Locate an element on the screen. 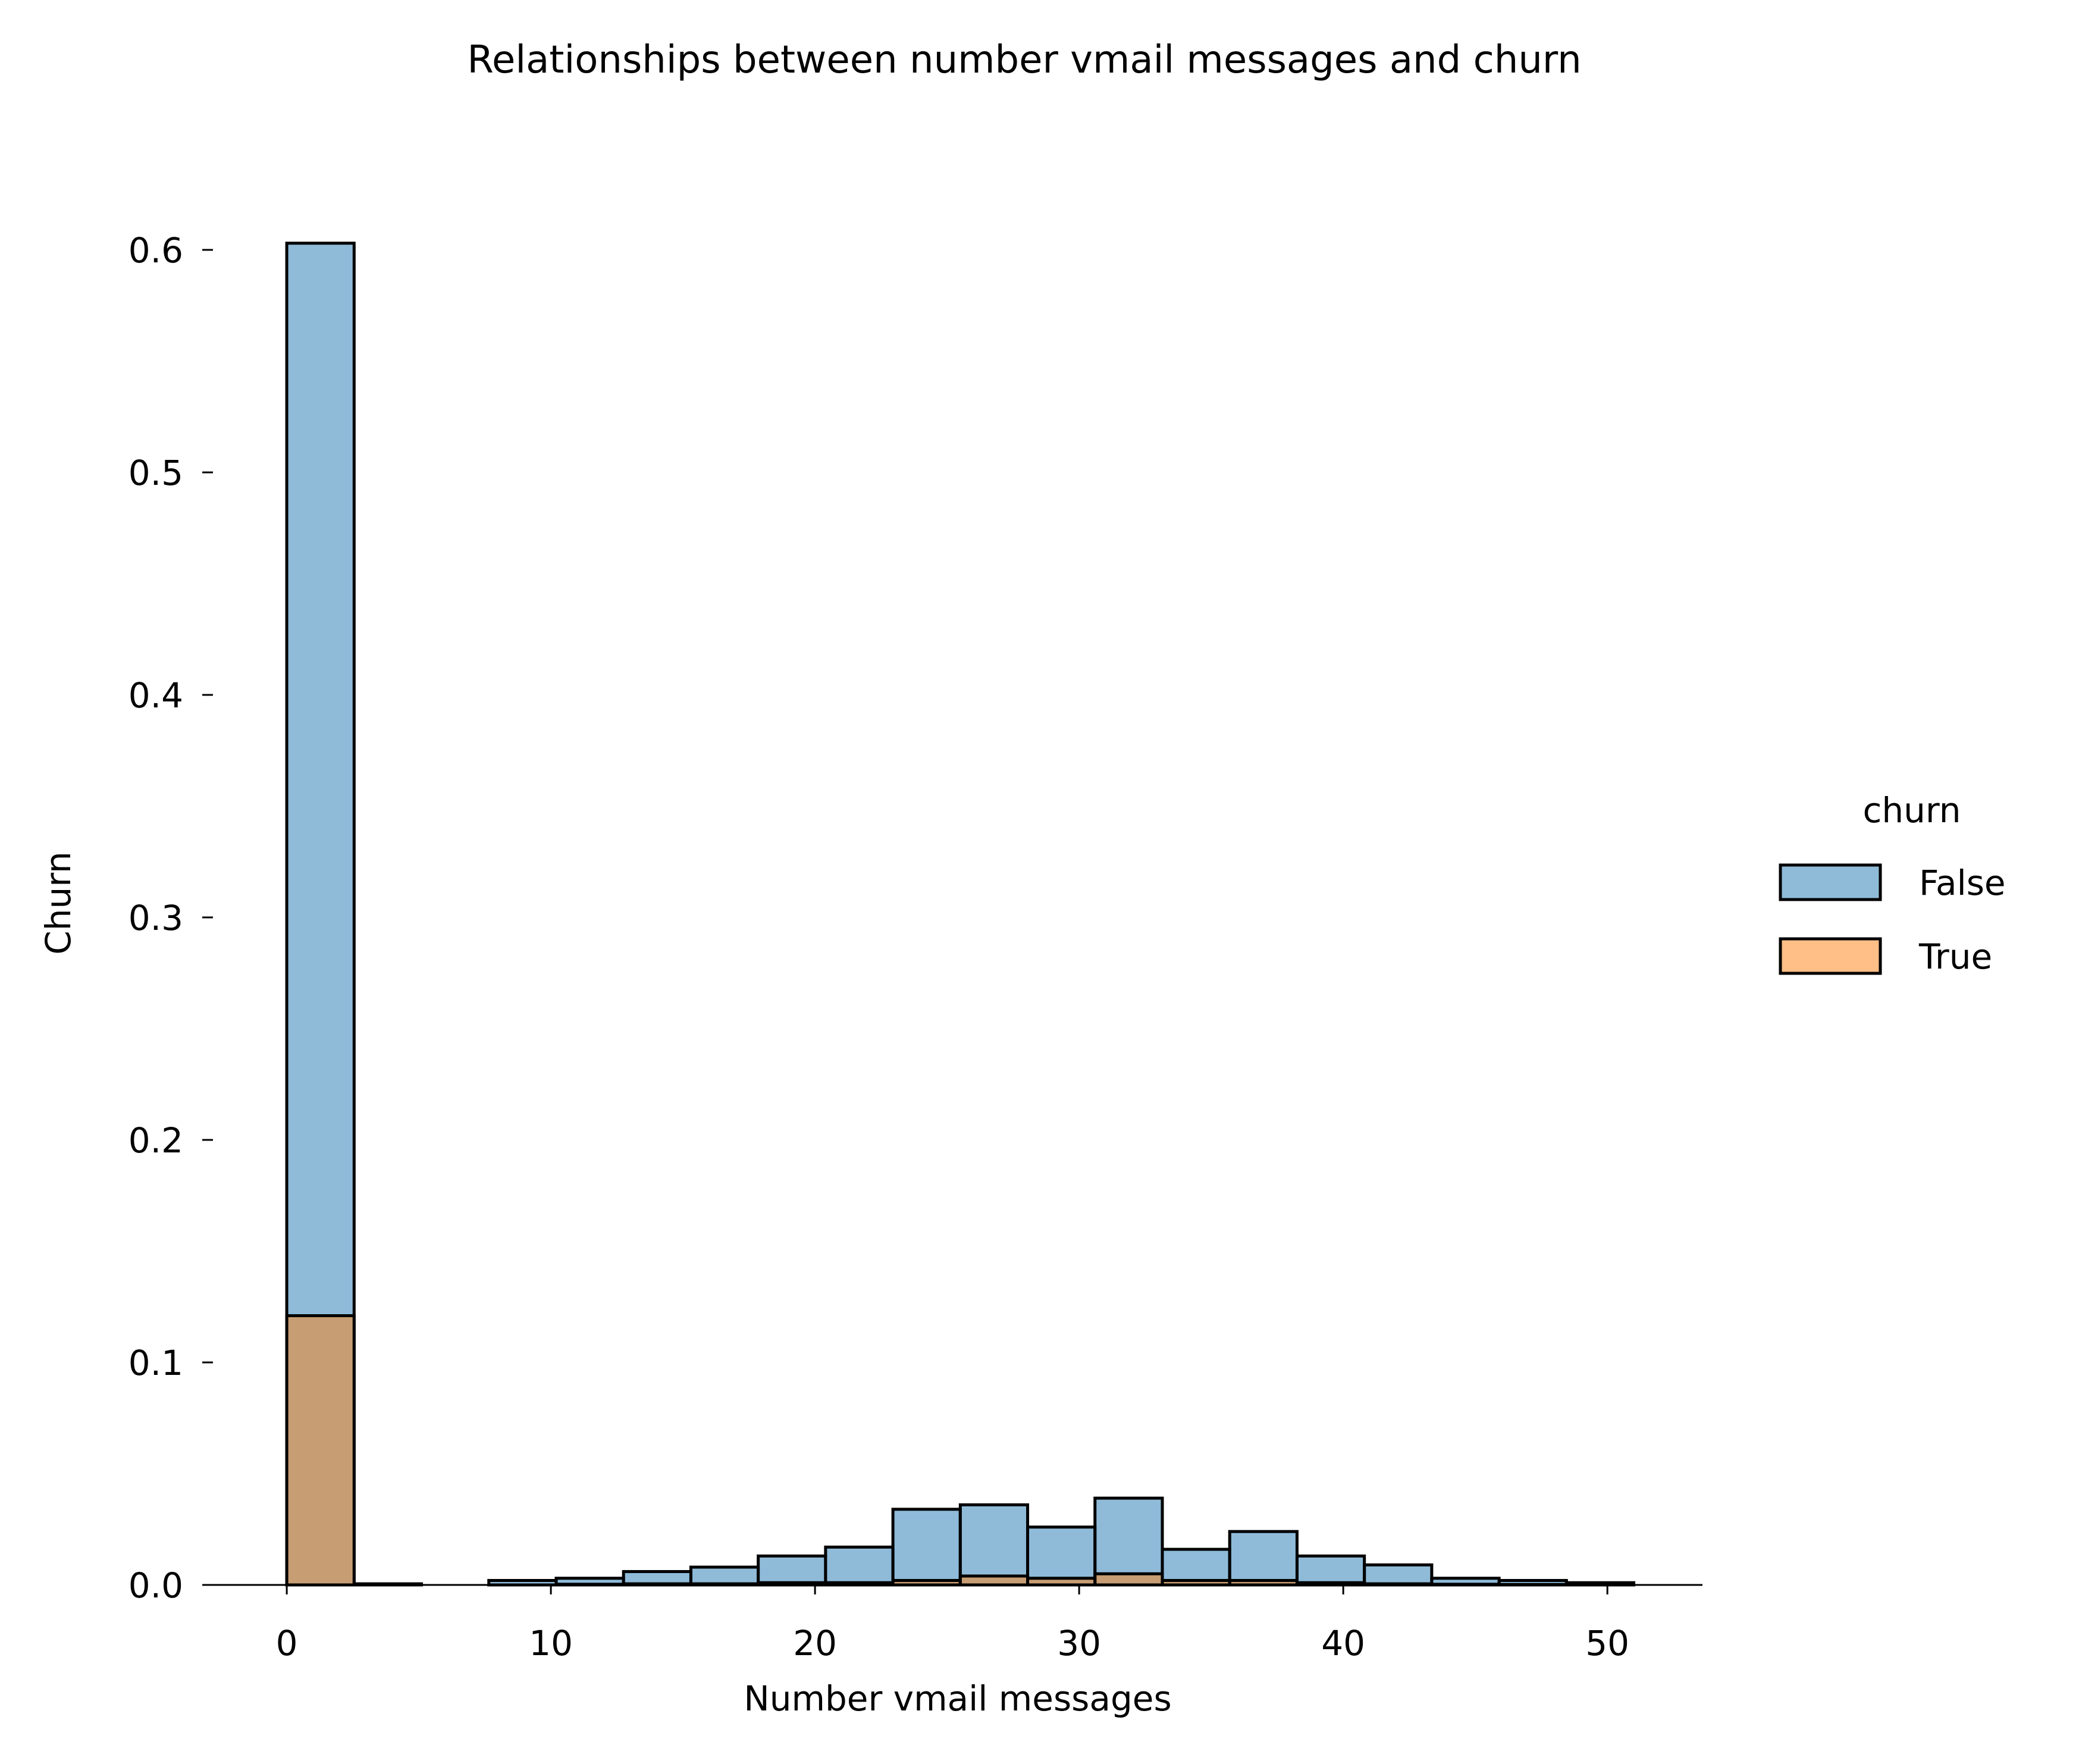 The height and width of the screenshot is (1764, 2079). y-tick-label: 0.5 is located at coordinates (155, 473).